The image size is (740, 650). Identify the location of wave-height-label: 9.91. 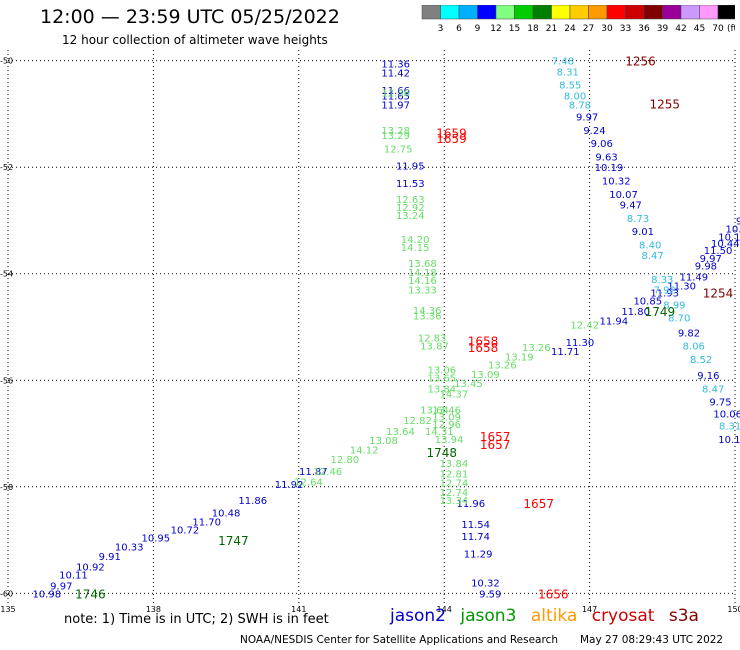
(110, 557).